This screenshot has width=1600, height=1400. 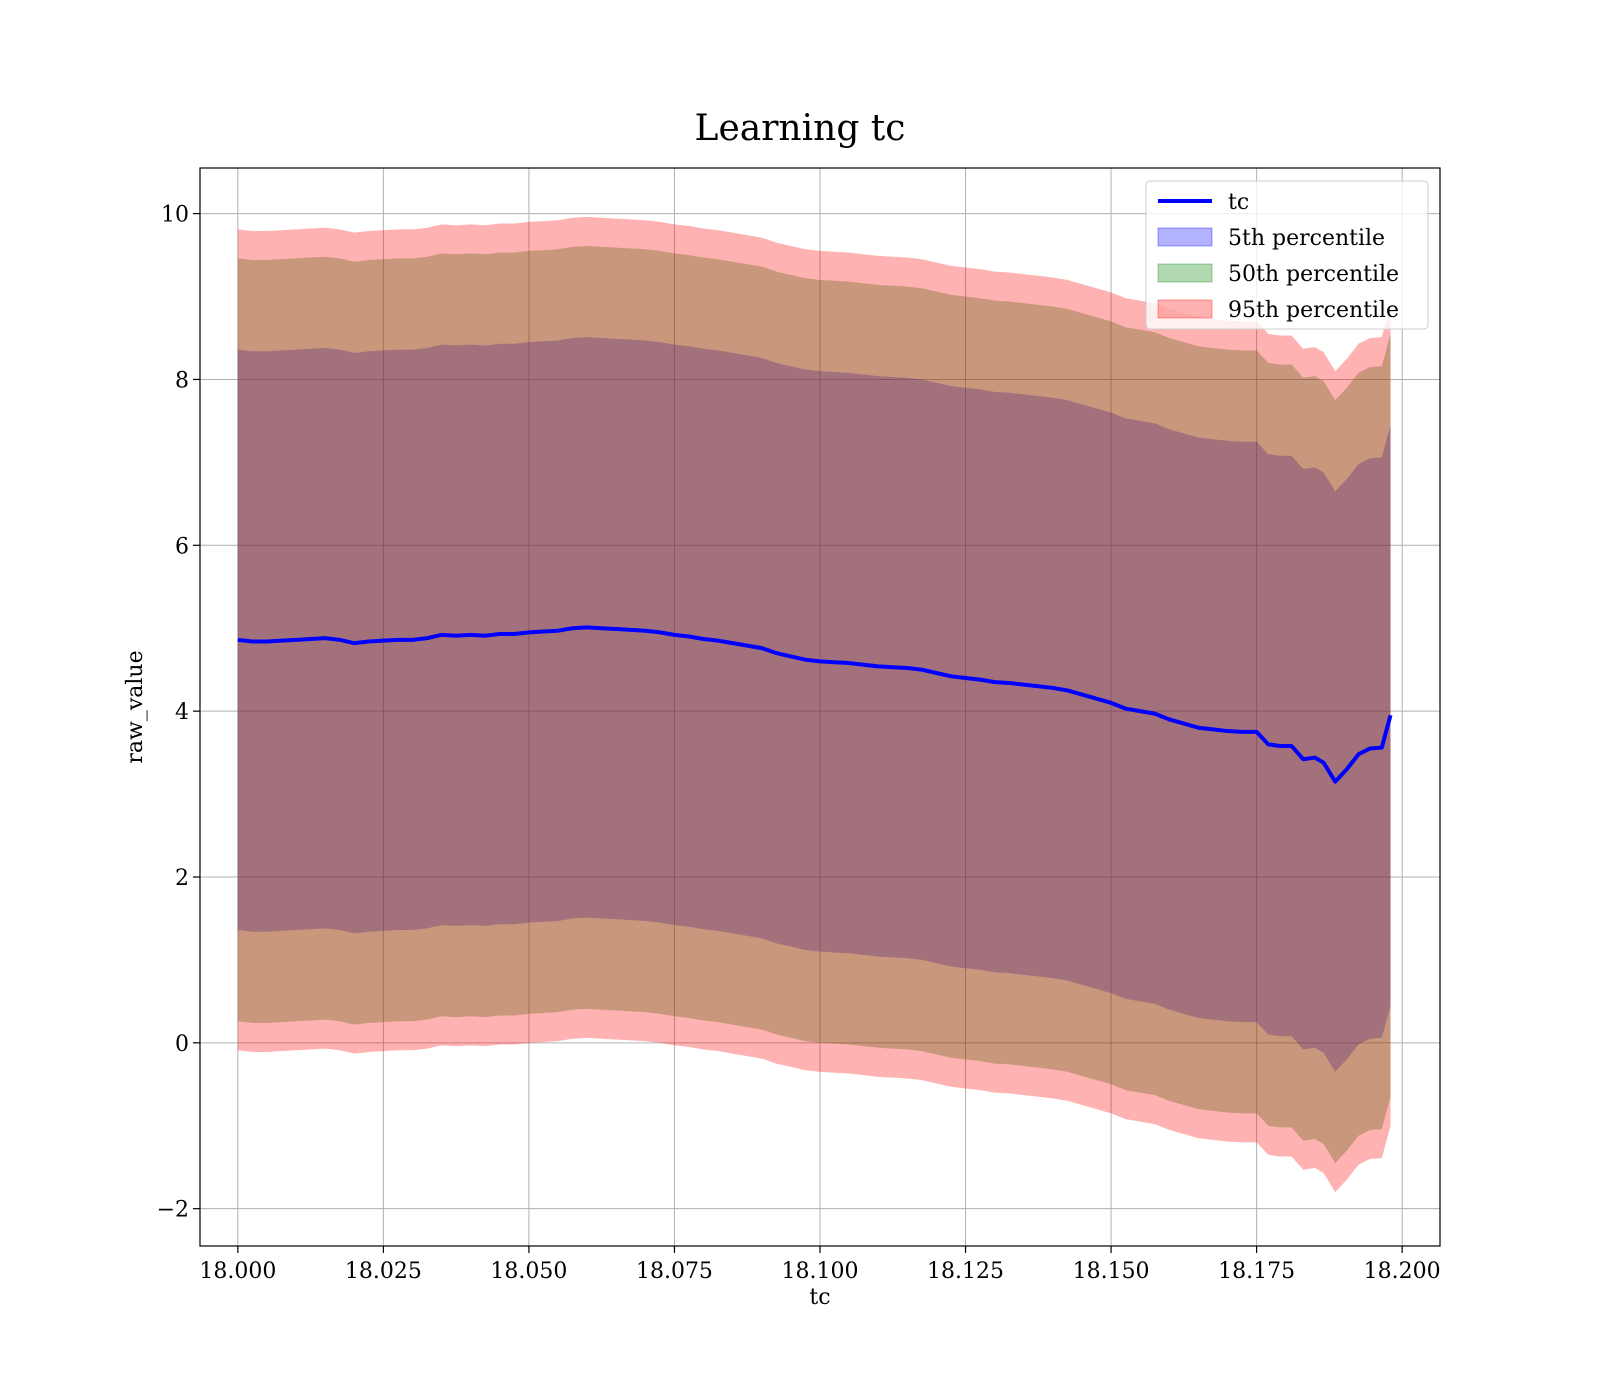 I want to click on x-tick-label: 18.075, so click(x=674, y=1271).